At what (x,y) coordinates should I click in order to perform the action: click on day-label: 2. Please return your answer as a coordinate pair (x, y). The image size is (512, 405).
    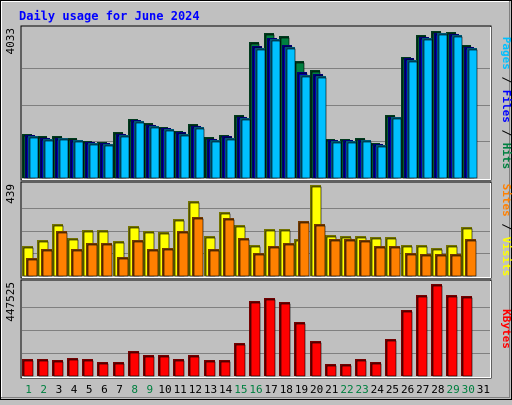
    Looking at the image, I should click on (43, 389).